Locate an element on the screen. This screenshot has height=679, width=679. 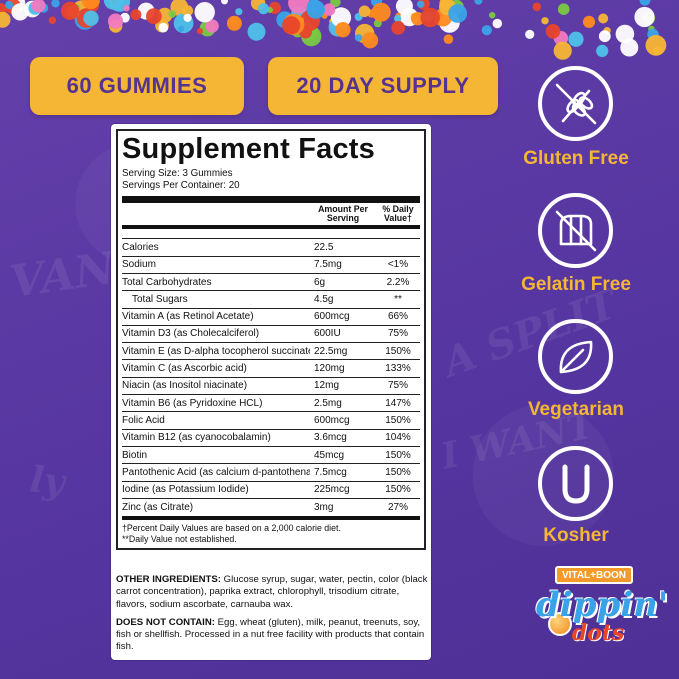
nutrient-row: Total Carbohydrates 6g 2.2% is located at coordinates (271, 283).